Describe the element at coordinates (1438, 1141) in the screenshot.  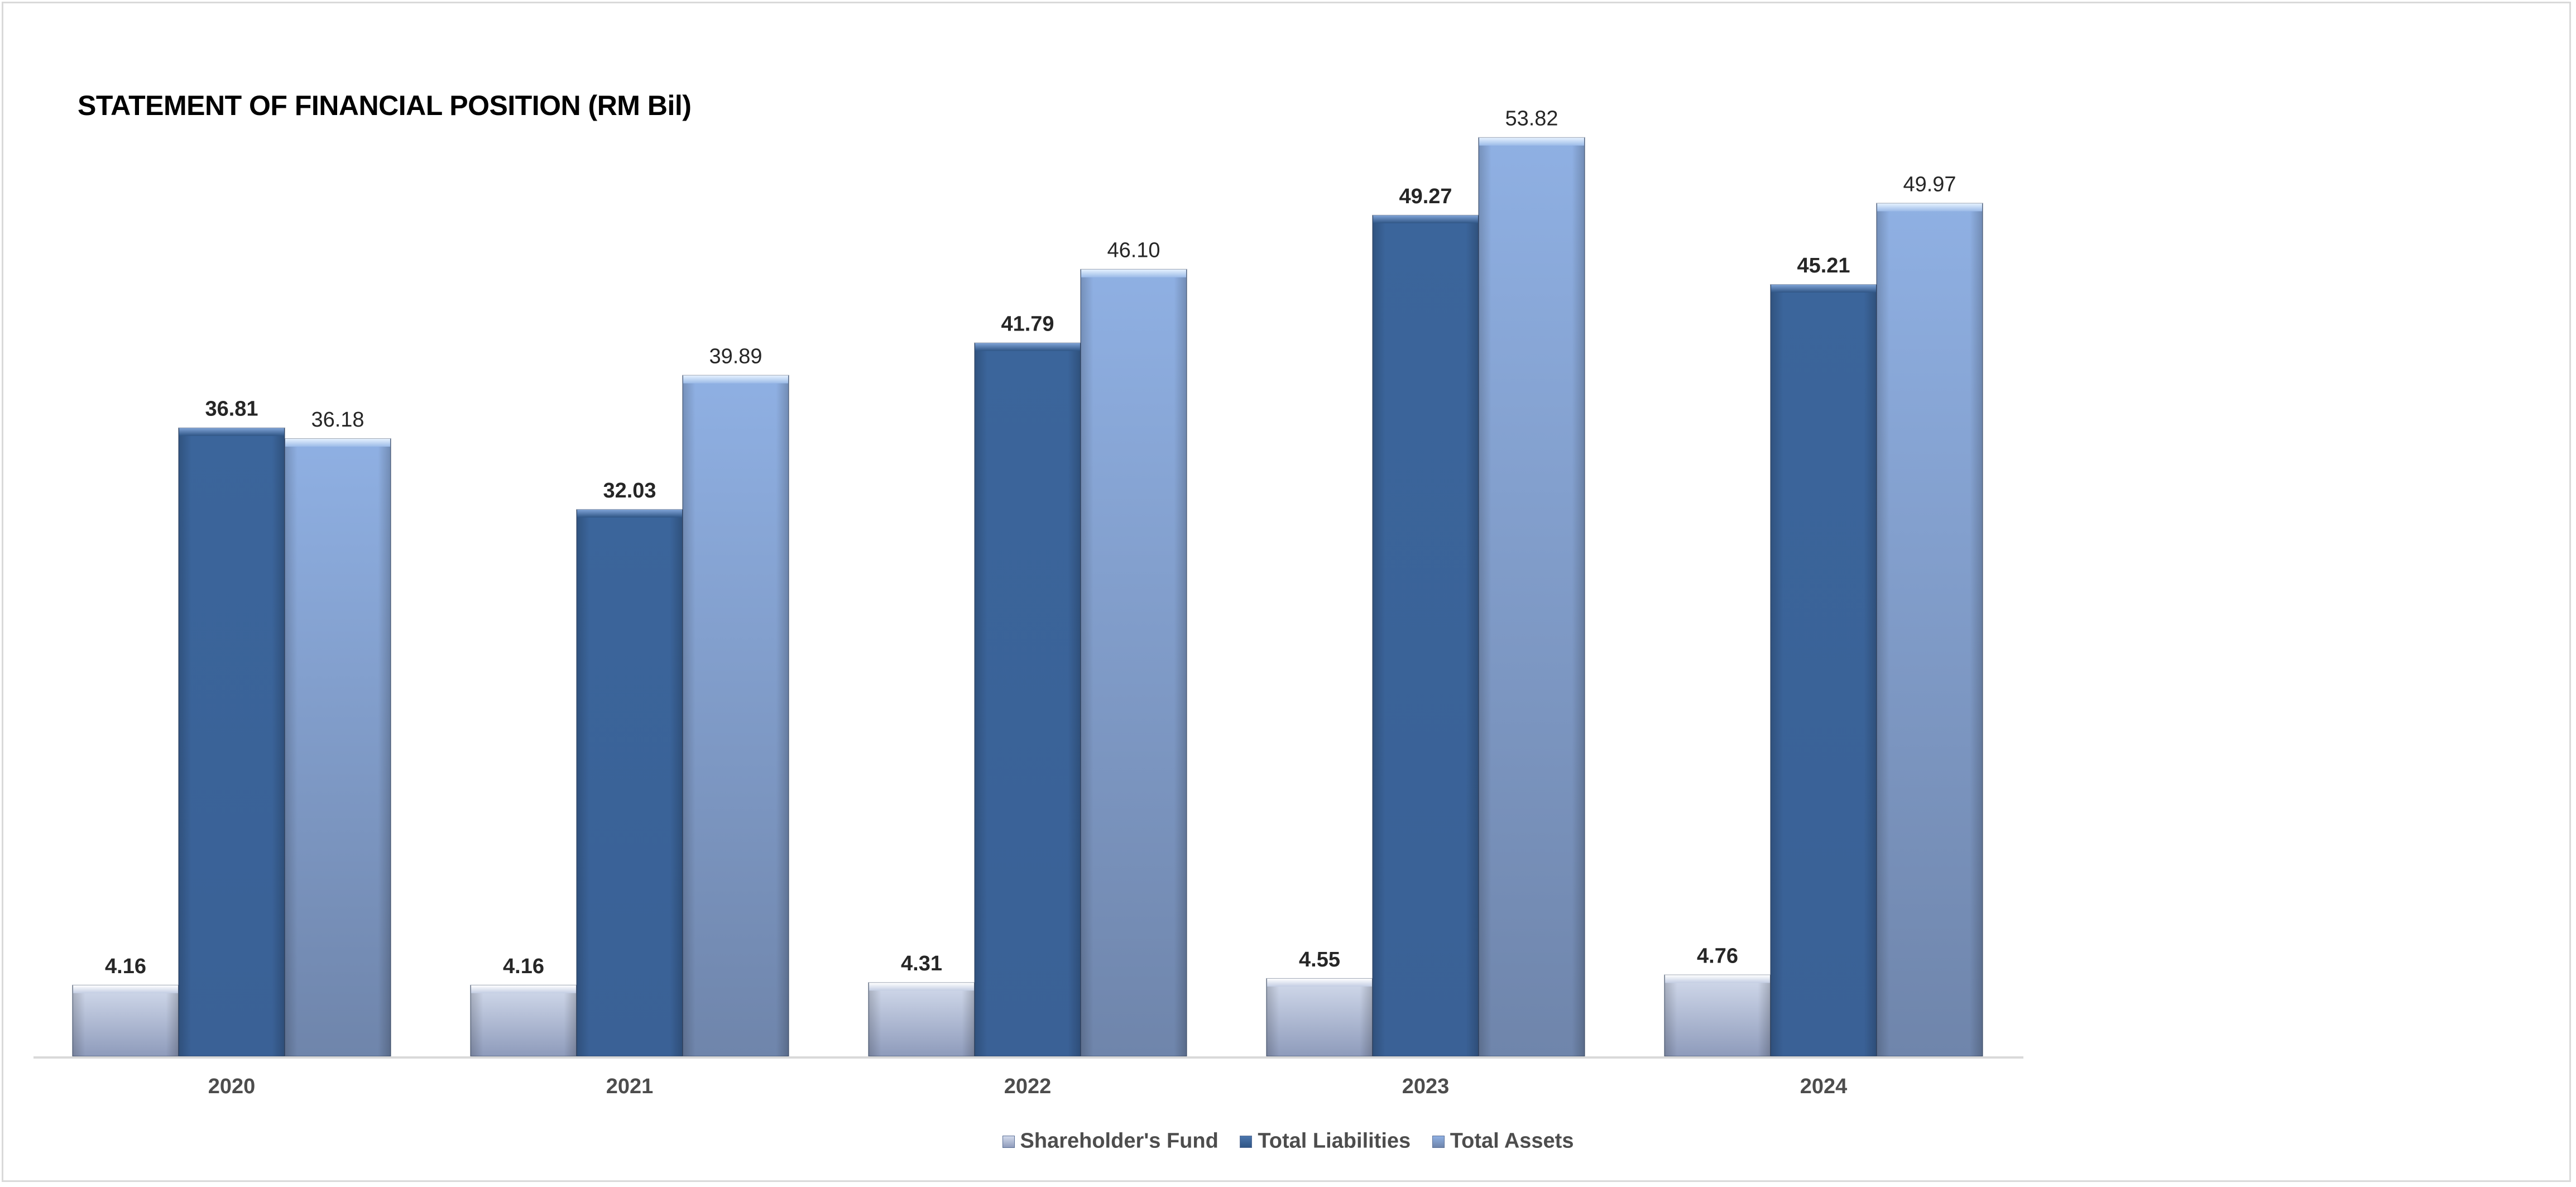
I see `legend-swatch-total-assets` at that location.